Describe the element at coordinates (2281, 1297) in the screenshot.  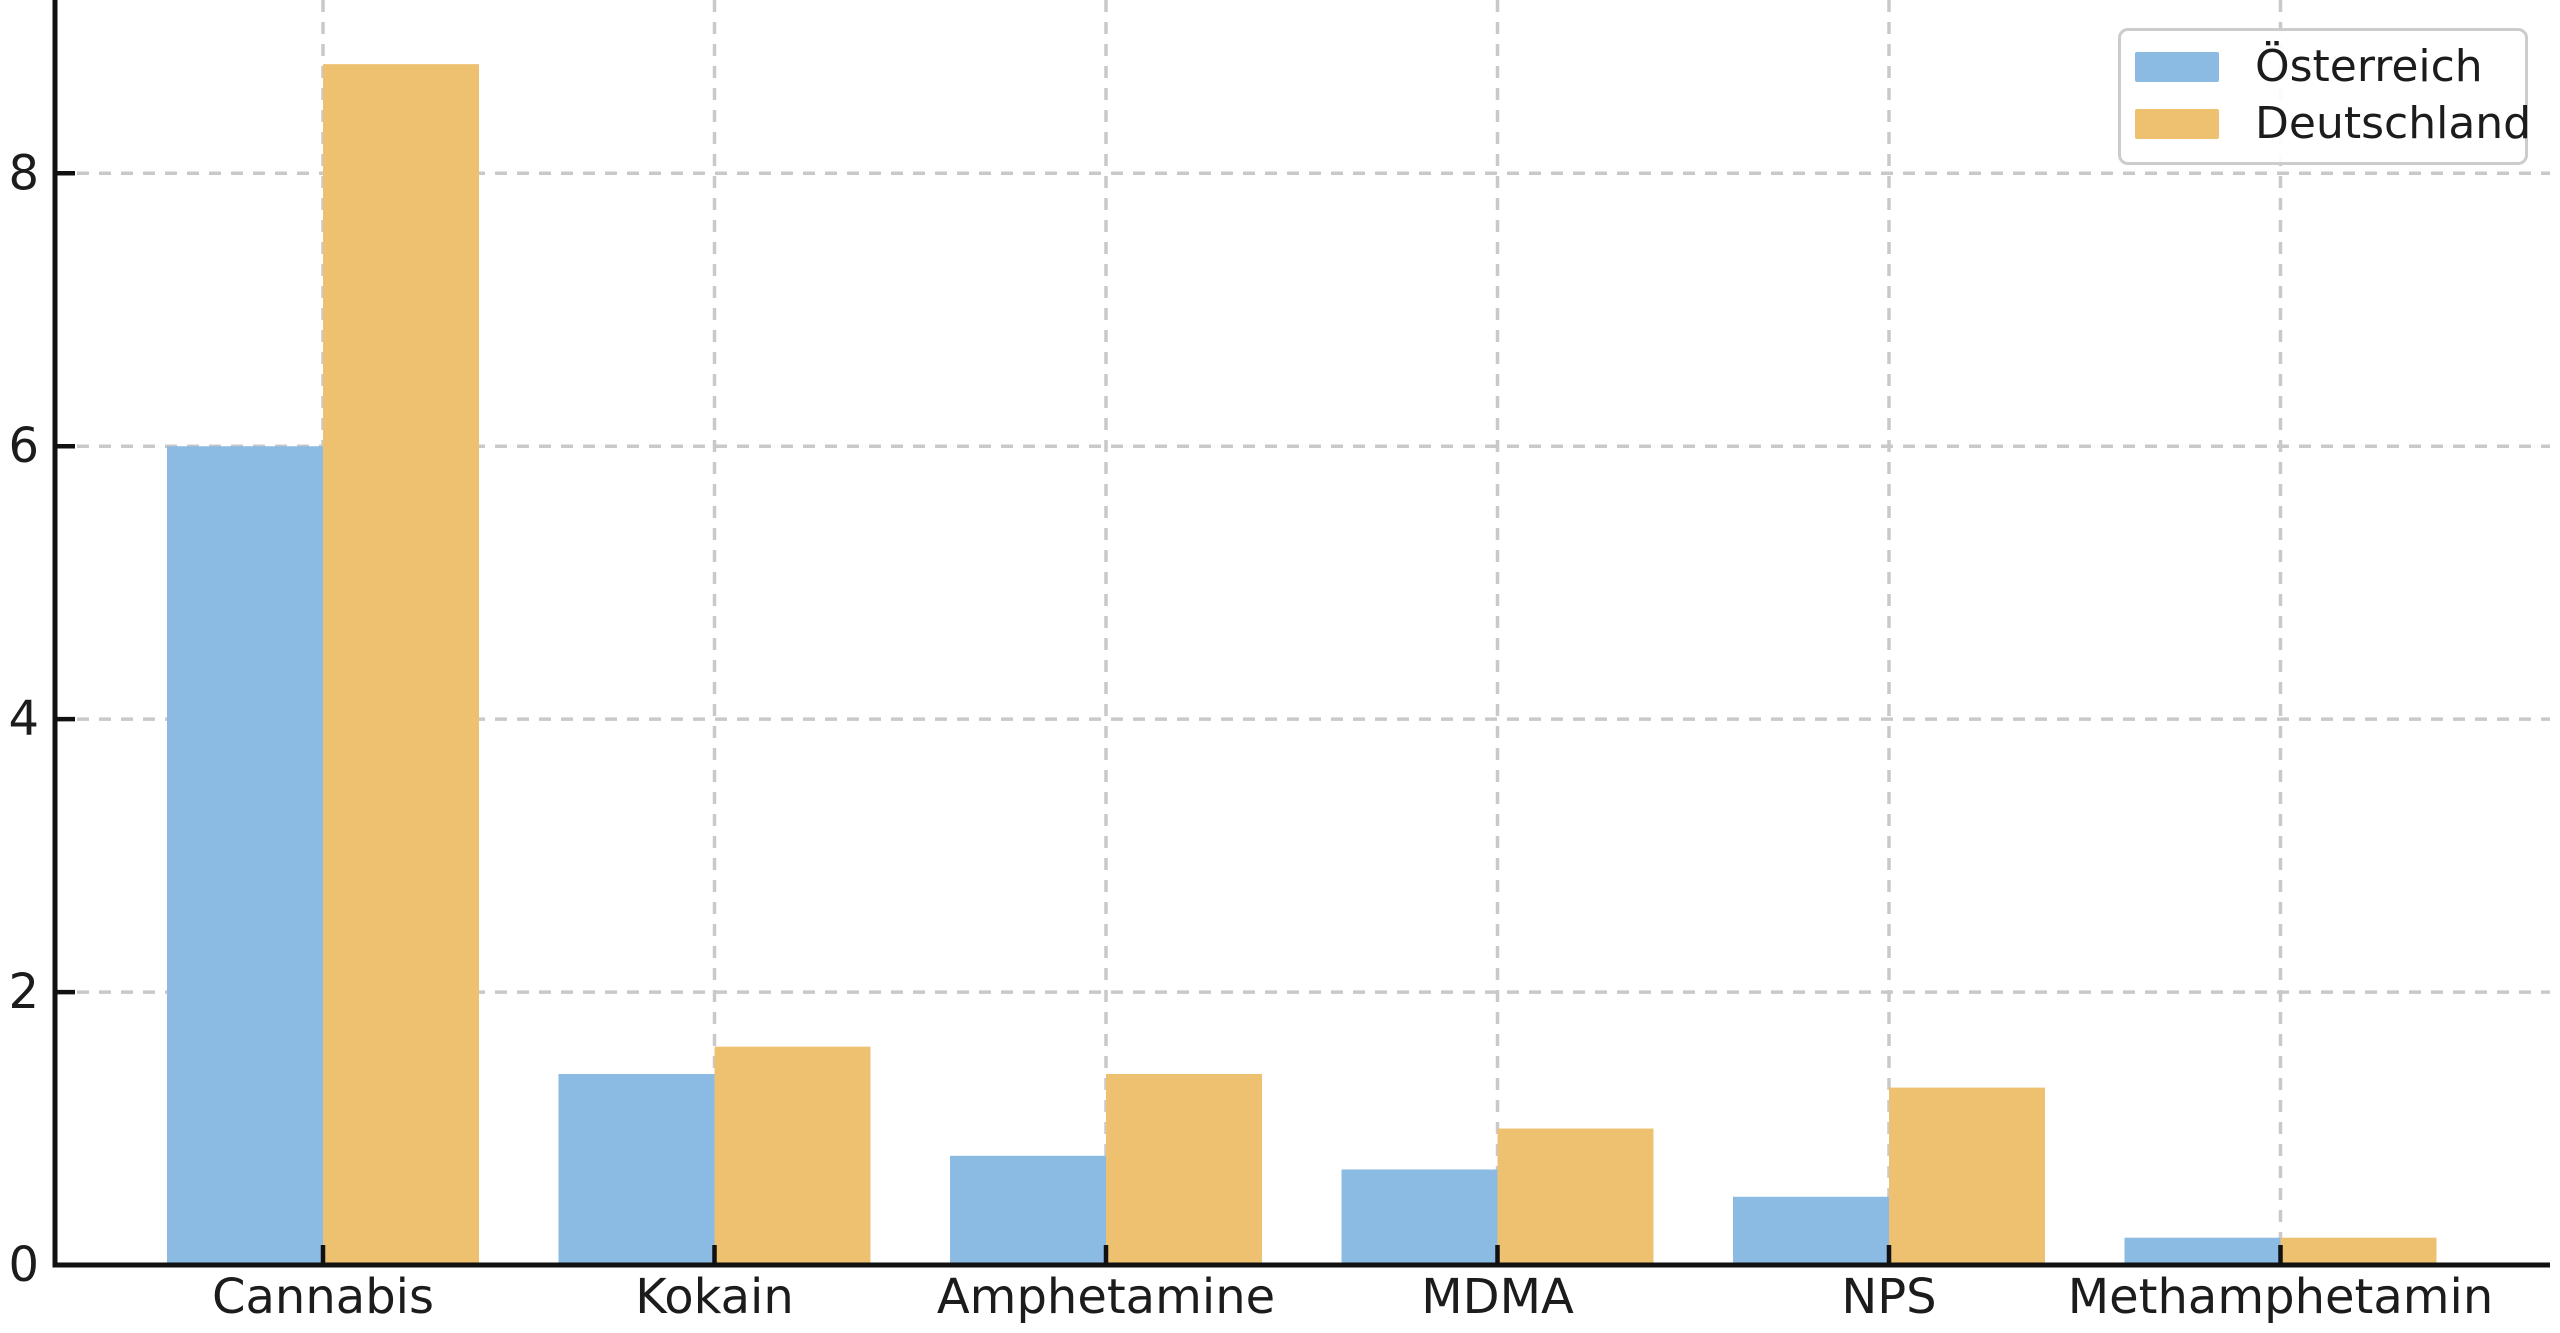
I see `x-tick-label-methamphetamin: Methamphetamin` at that location.